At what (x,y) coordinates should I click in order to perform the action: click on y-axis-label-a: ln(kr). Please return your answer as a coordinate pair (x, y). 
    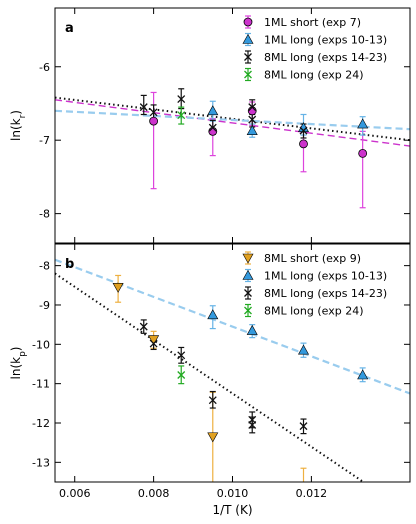
    Looking at the image, I should click on (18, 125).